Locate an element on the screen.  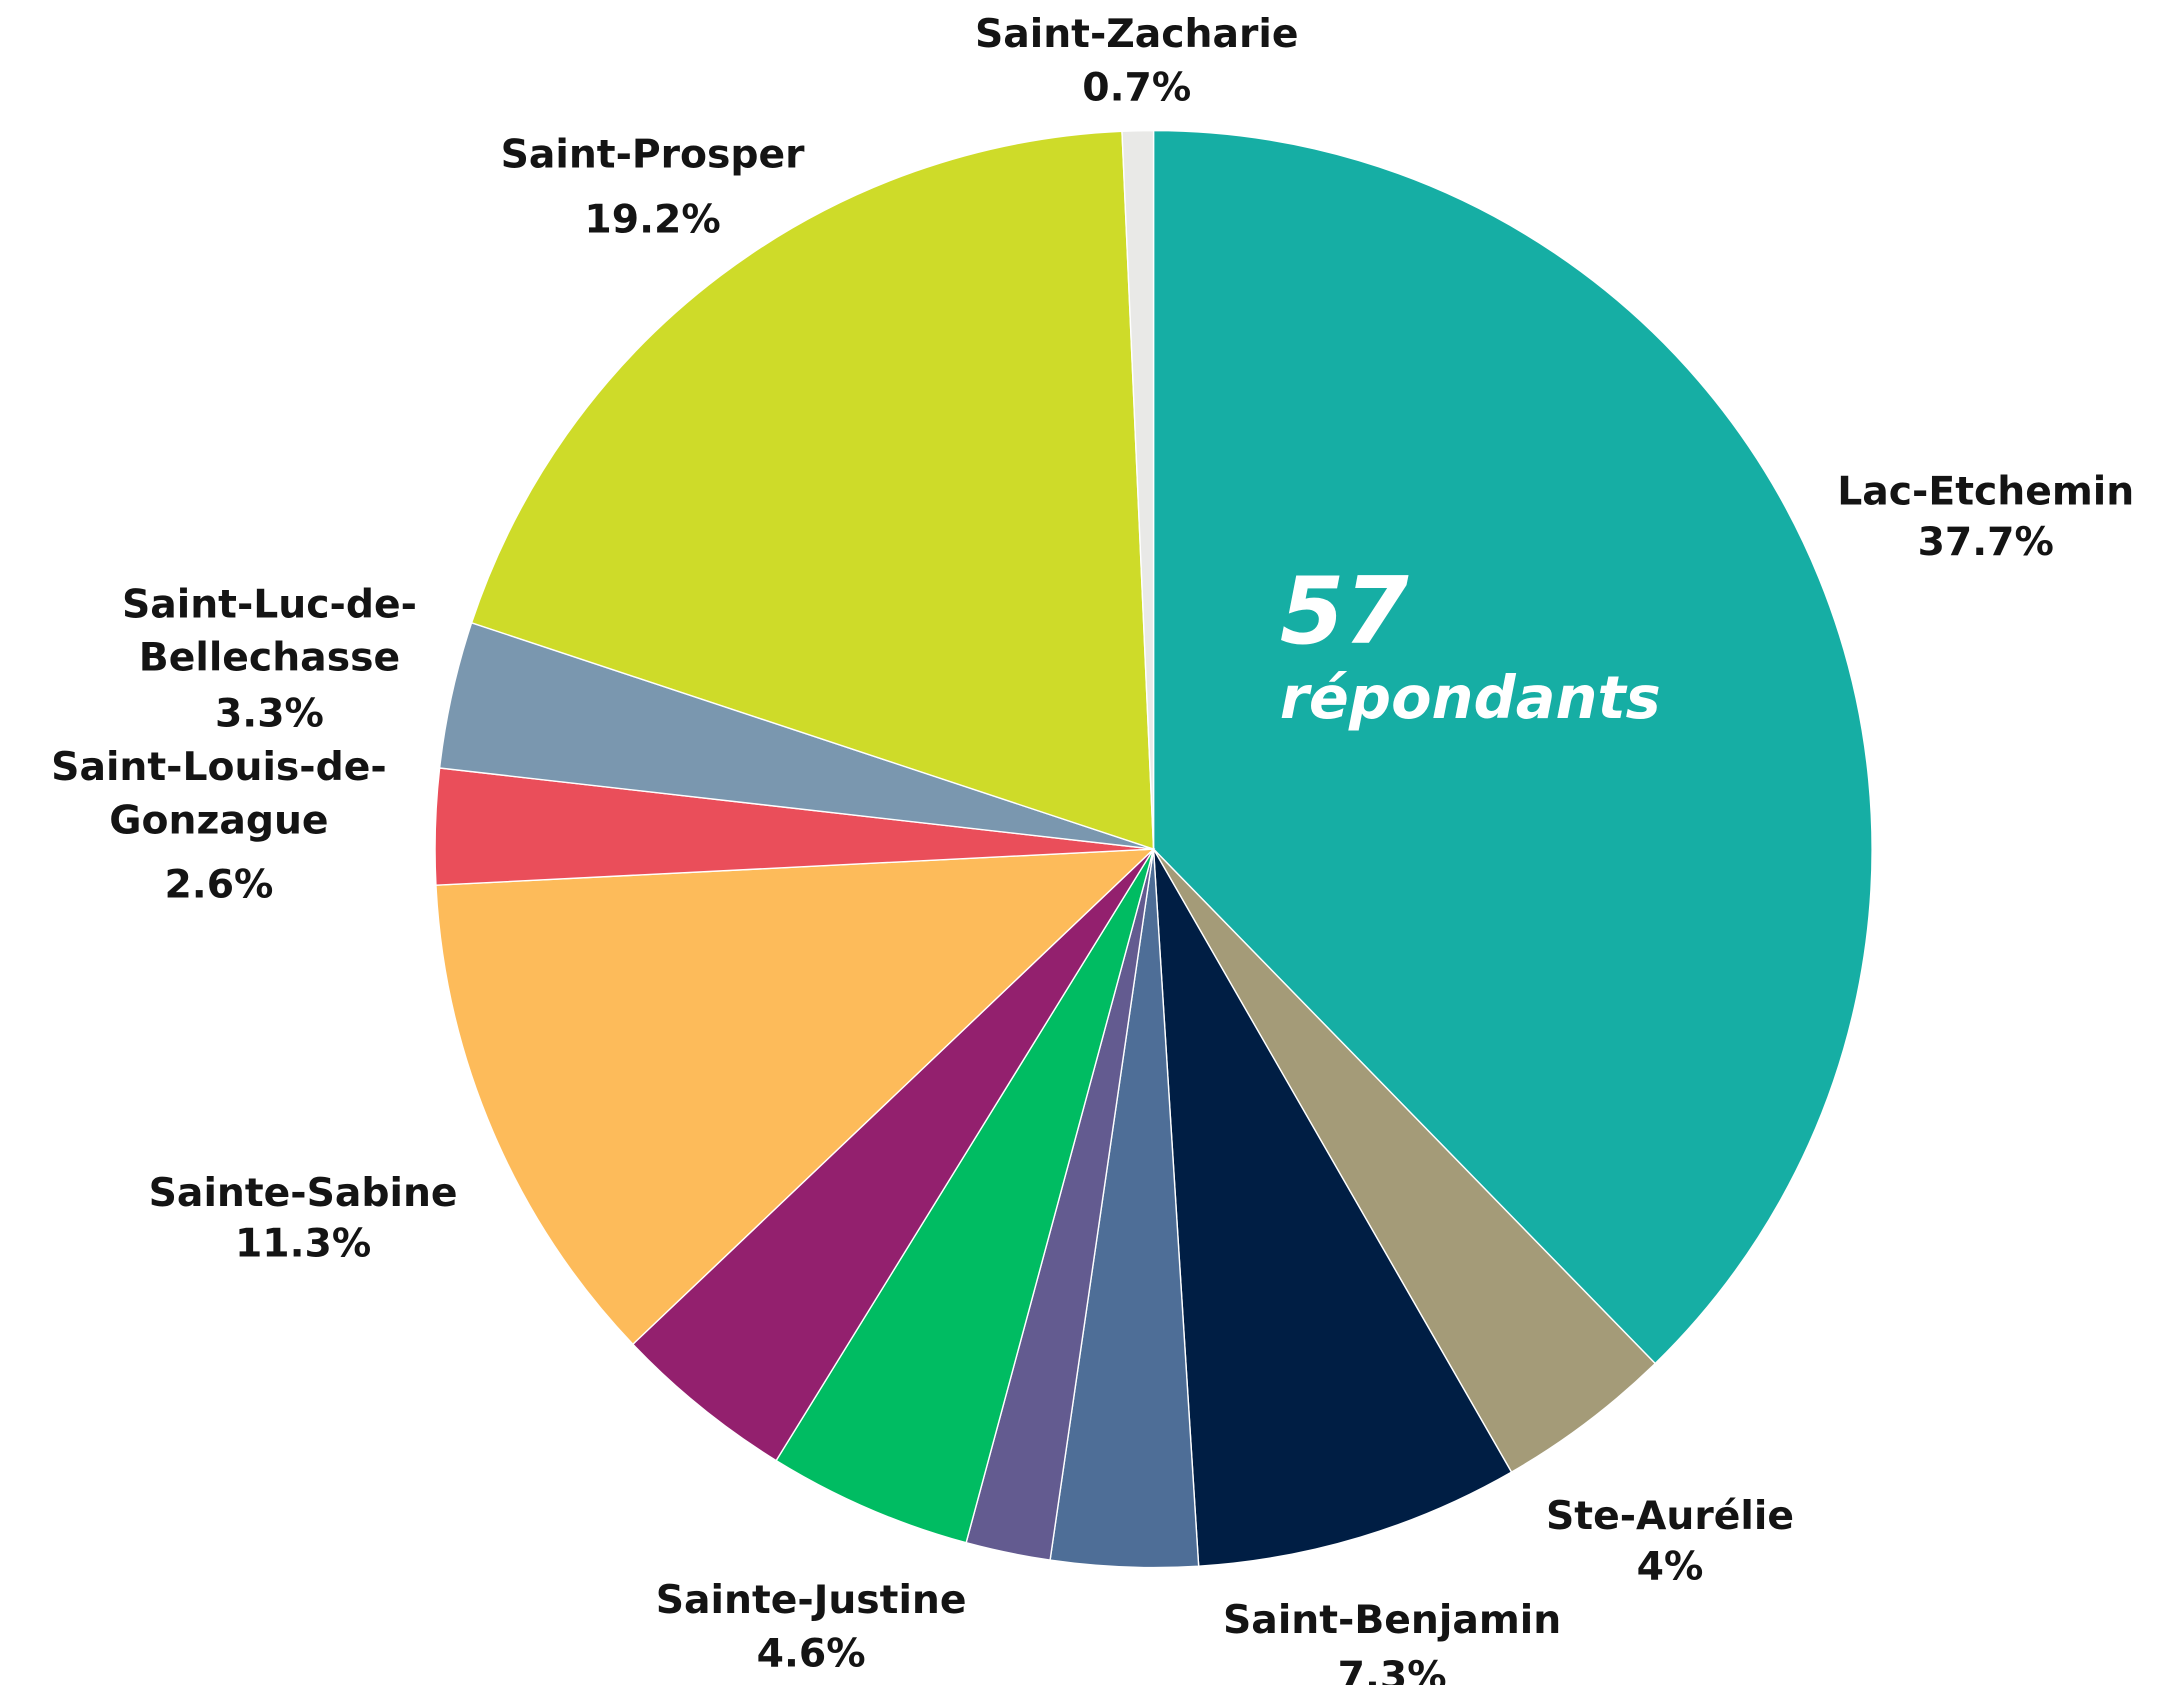
value-label: 2.6% is located at coordinates (218, 884).